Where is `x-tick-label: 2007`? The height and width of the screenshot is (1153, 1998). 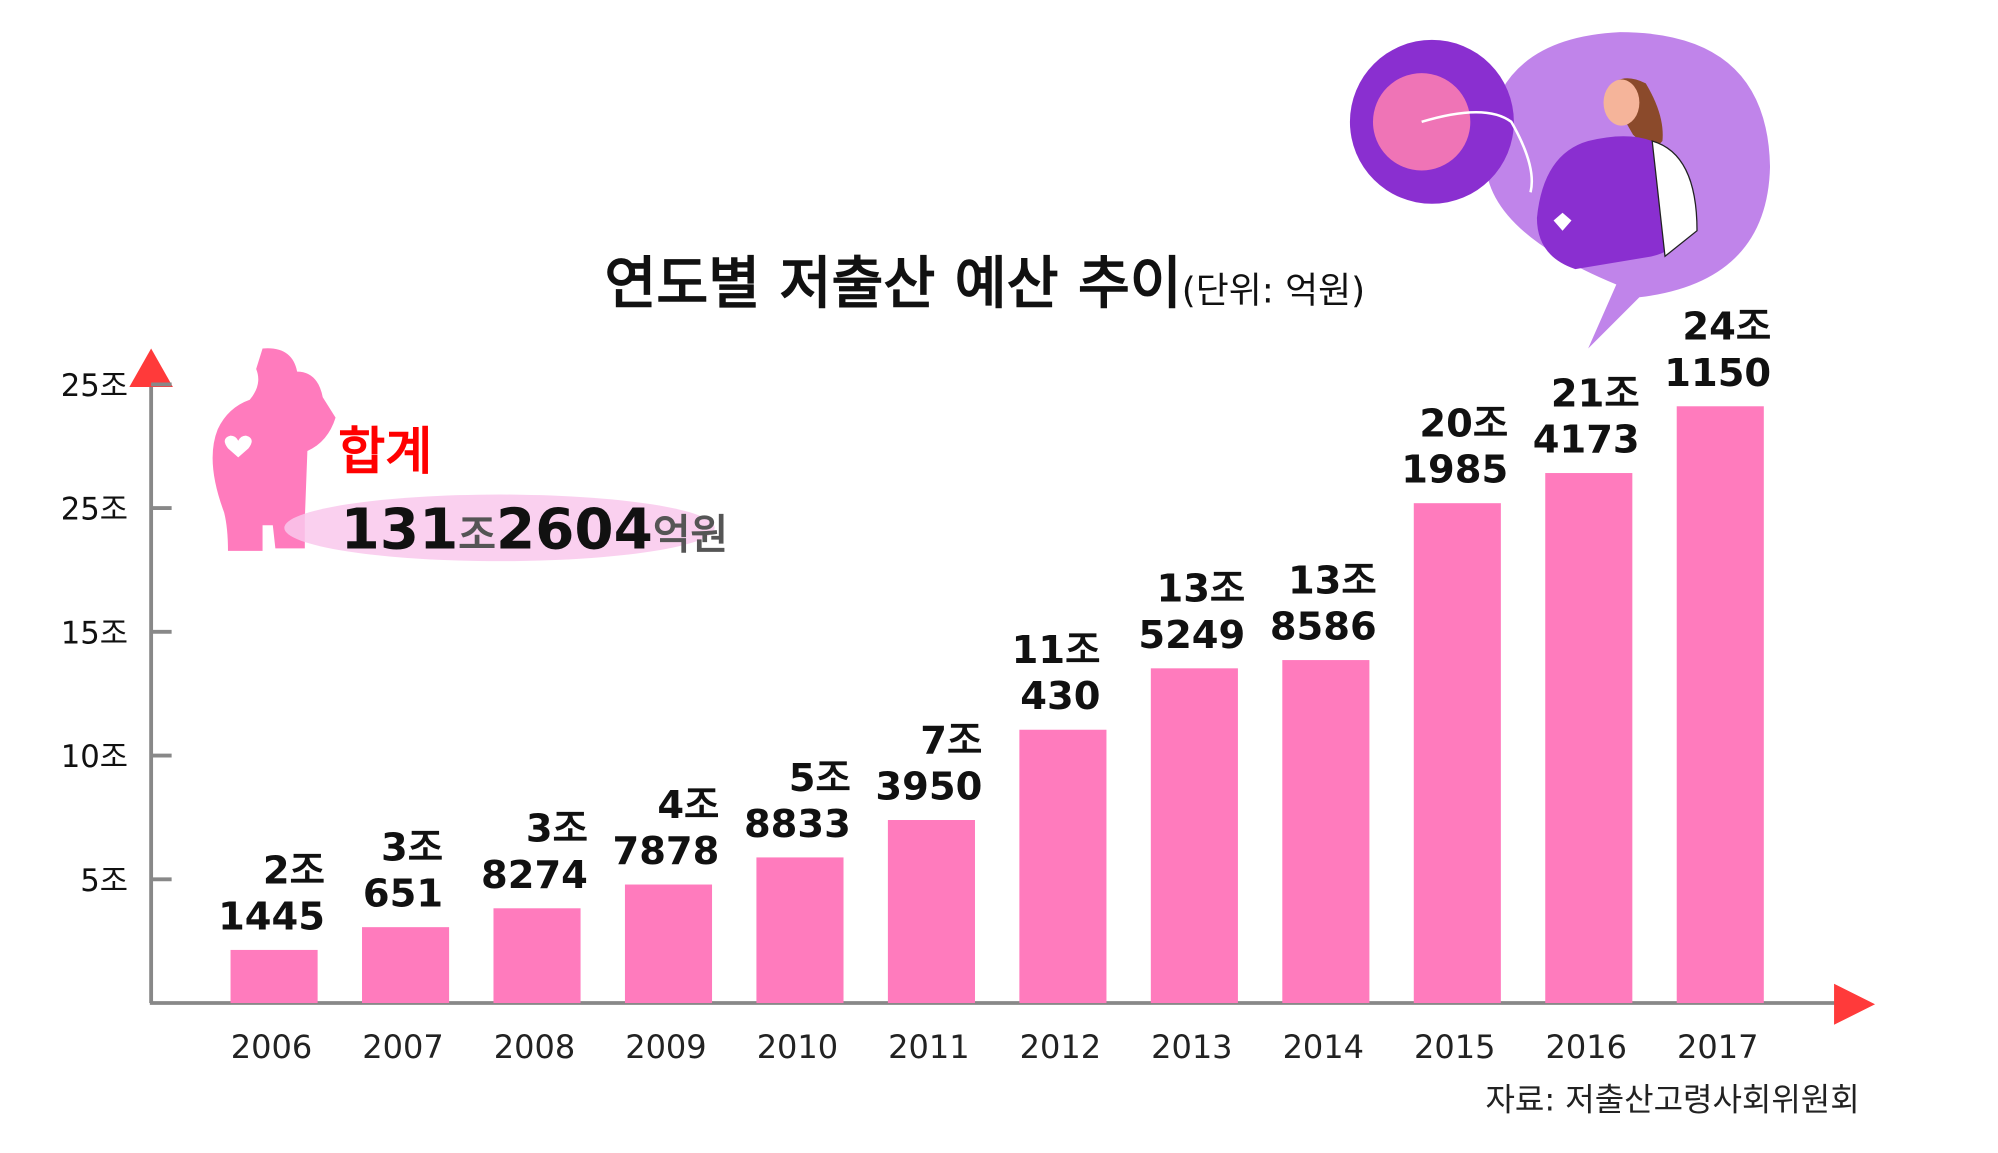
x-tick-label: 2007 is located at coordinates (402, 1047).